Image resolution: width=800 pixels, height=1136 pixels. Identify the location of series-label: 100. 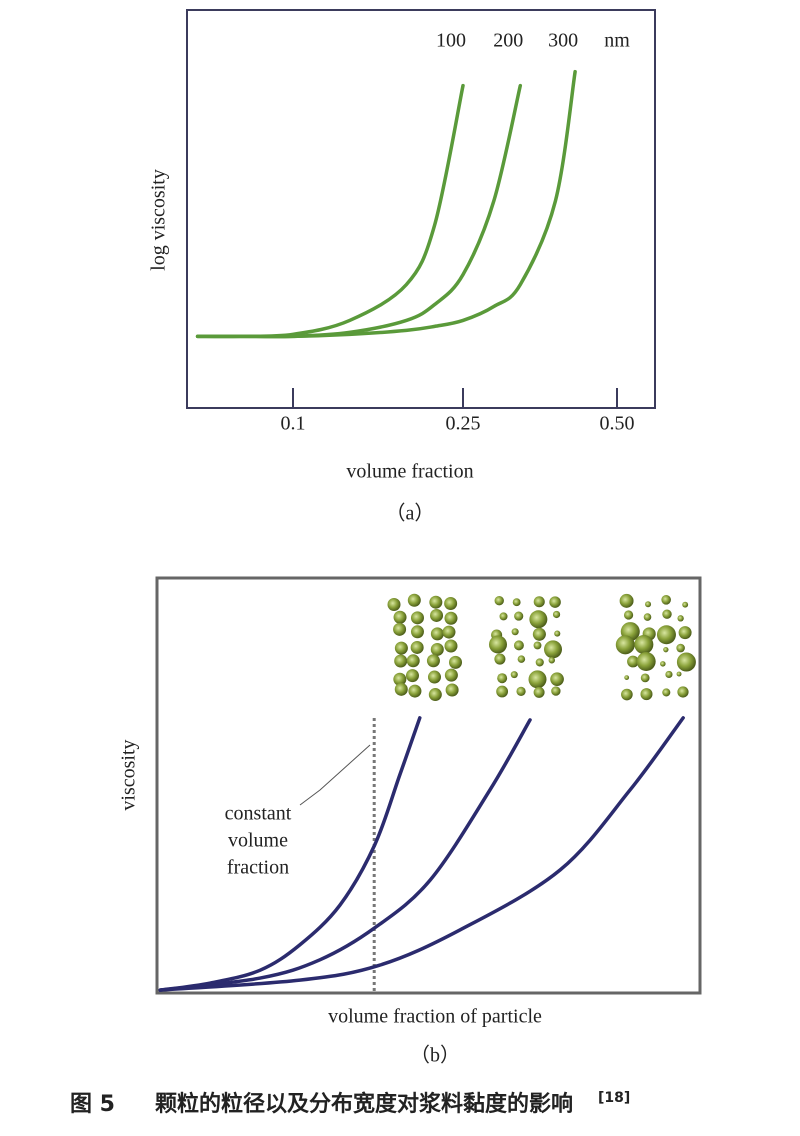
(451, 41).